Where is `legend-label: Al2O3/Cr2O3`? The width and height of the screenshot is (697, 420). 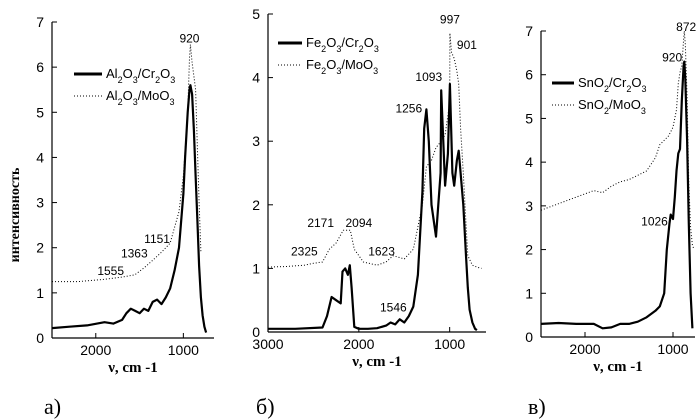
legend-label: Al2O3/Cr2O3 is located at coordinates (140, 75).